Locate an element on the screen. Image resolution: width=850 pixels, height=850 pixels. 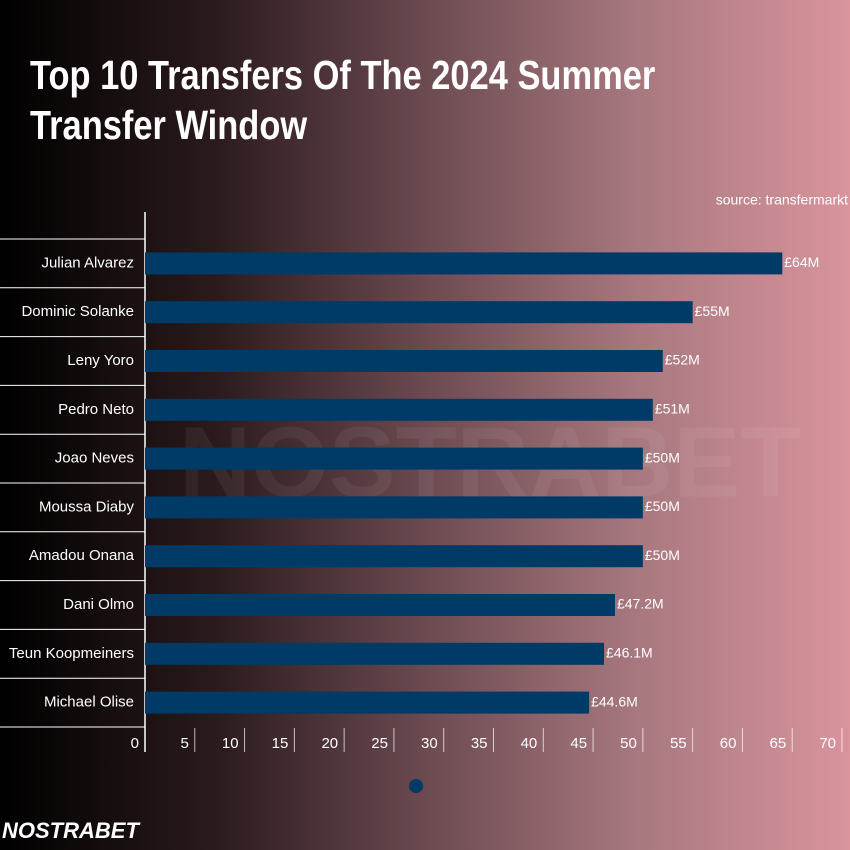
value-label: £64M is located at coordinates (801, 262).